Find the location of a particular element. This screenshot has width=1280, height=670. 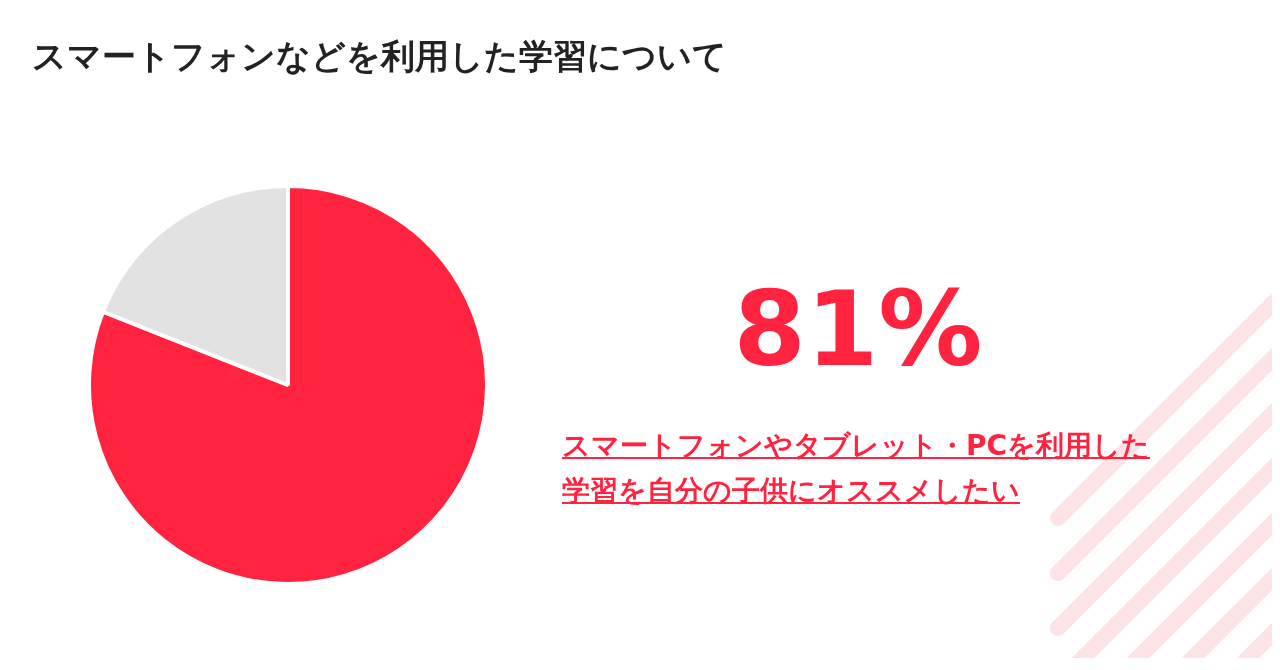

data-label: 81% is located at coordinates (858, 329).